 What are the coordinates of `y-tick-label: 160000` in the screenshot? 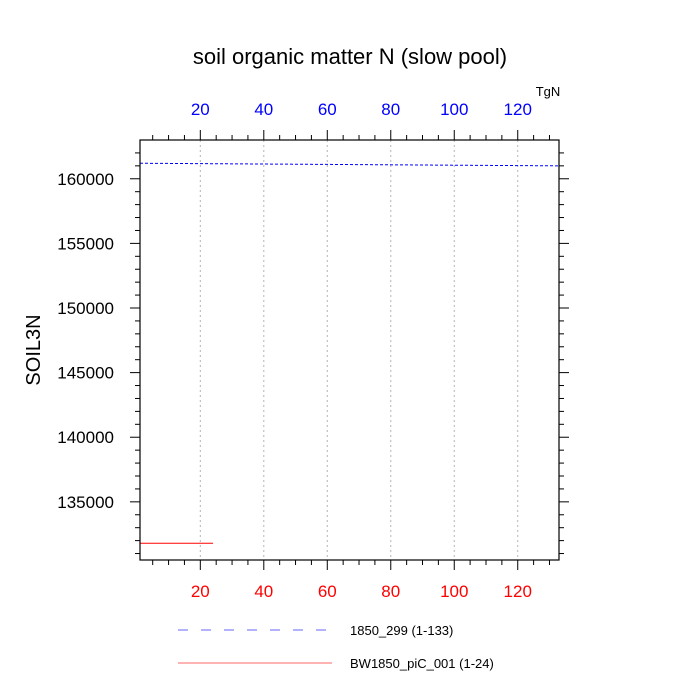 It's located at (85, 179).